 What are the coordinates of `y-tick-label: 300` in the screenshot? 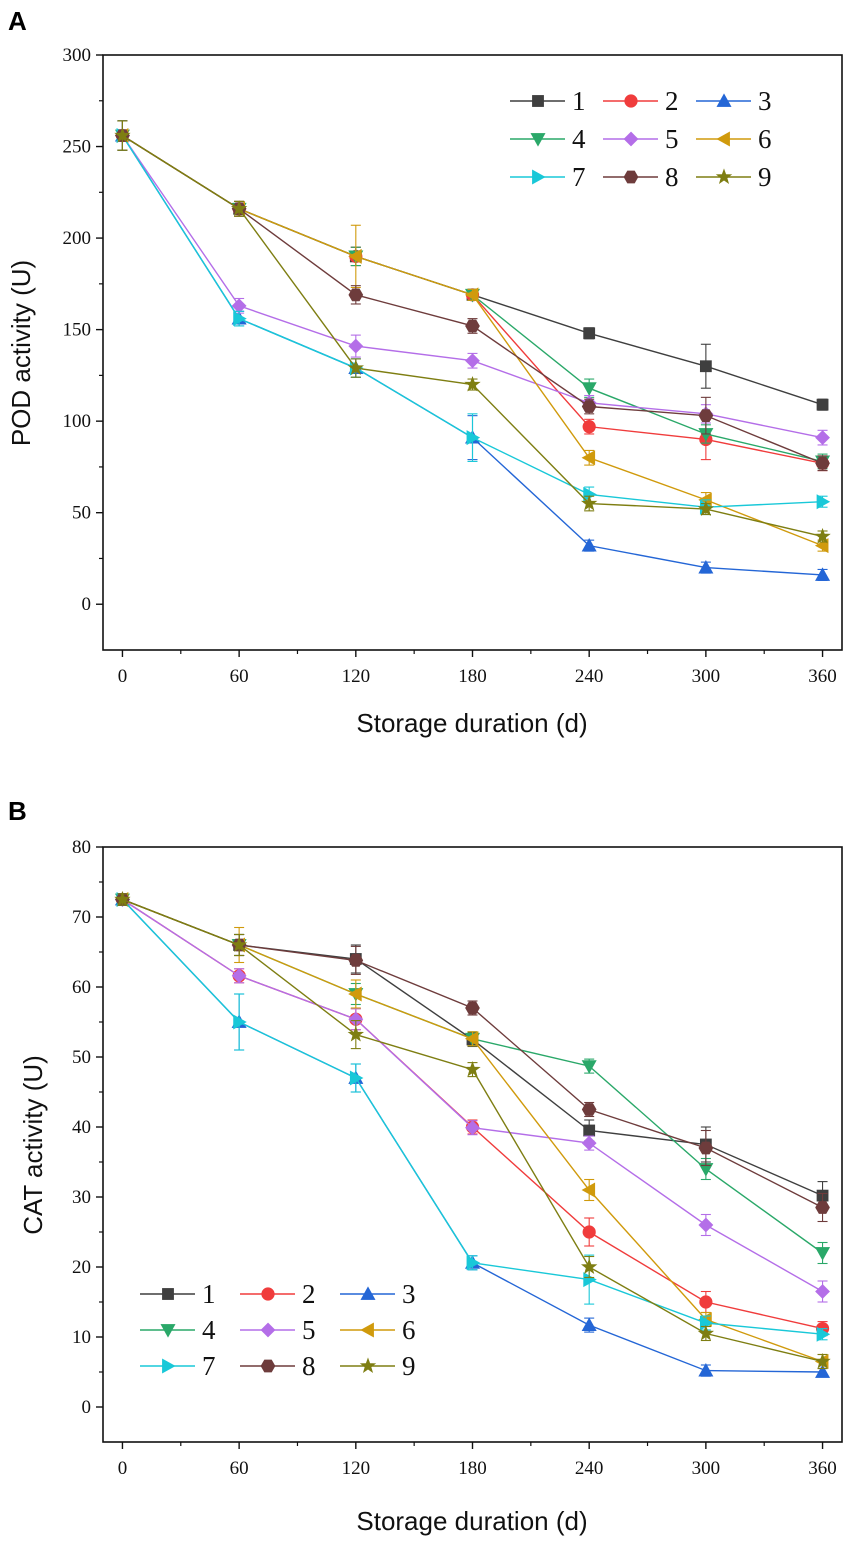 It's located at (77, 55).